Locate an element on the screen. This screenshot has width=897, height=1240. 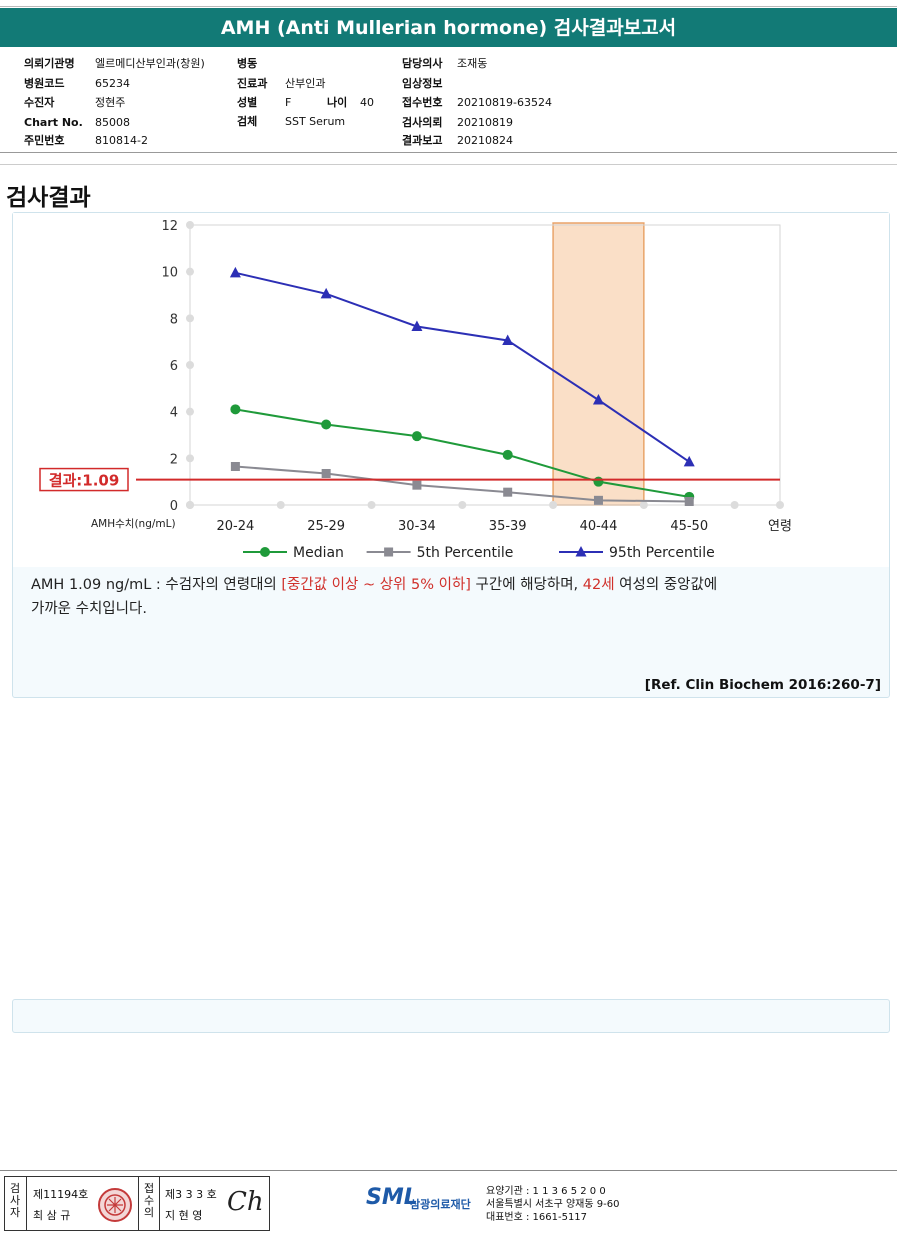
info-age-value: 40 is located at coordinates (367, 102).